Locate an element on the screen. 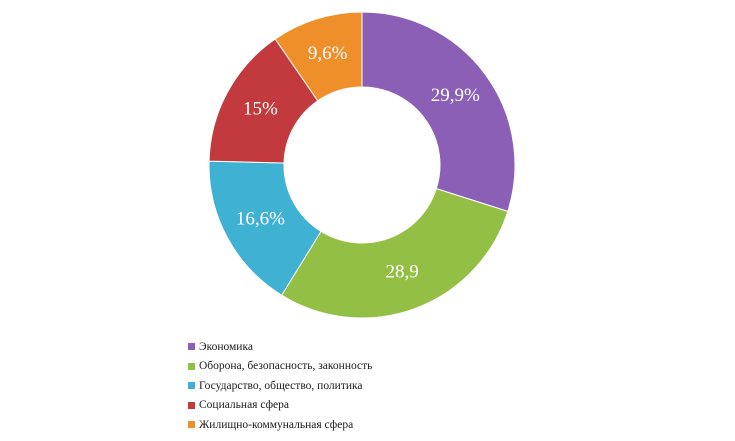 Image resolution: width=735 pixels, height=441 pixels. data-label-economy: 29,9% is located at coordinates (455, 95).